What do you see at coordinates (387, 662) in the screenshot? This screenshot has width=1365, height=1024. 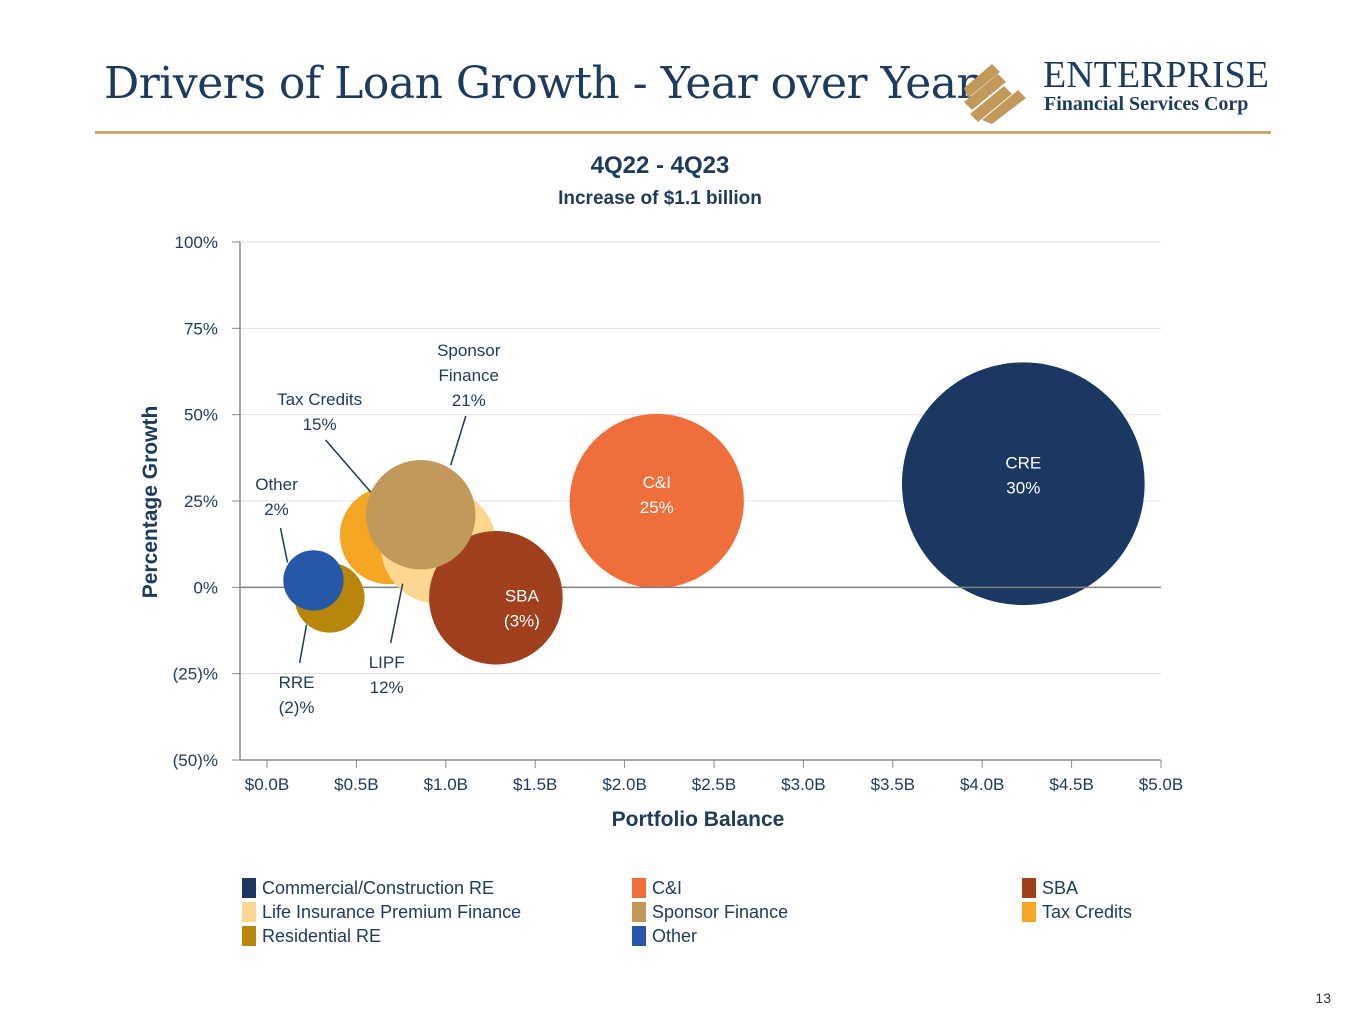 I see `data-label-name: LIPF` at bounding box center [387, 662].